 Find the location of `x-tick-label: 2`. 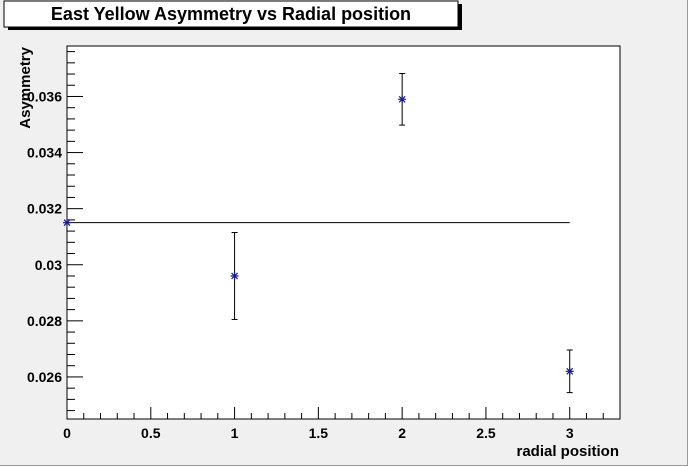

x-tick-label: 2 is located at coordinates (402, 433).